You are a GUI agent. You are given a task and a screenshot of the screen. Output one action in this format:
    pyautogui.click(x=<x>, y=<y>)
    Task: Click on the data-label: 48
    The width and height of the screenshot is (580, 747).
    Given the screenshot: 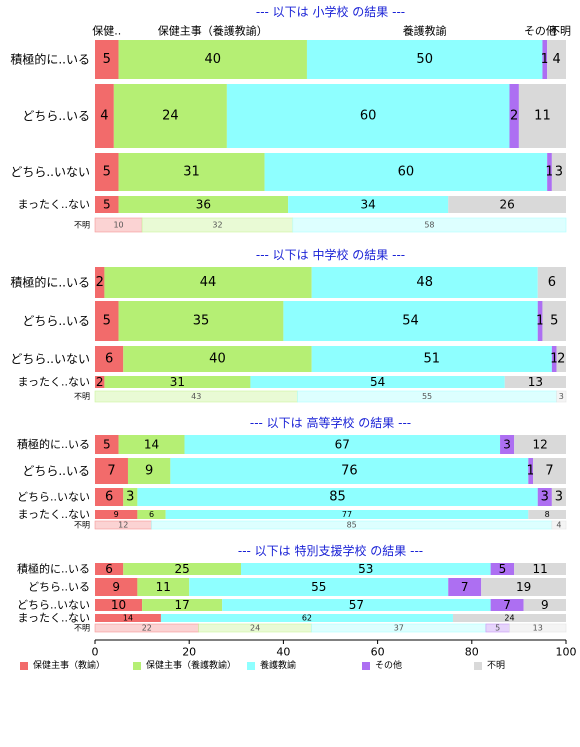 What is the action you would take?
    pyautogui.click(x=424, y=282)
    